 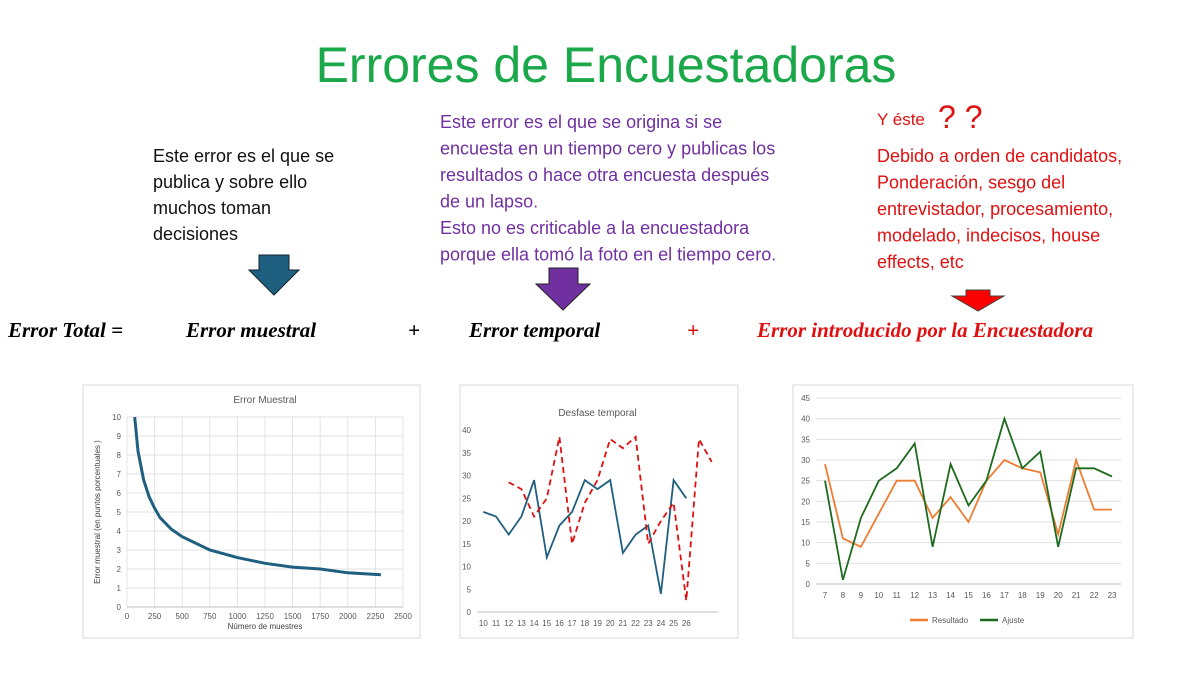 I want to click on x-tick-label: 12, so click(x=914, y=595).